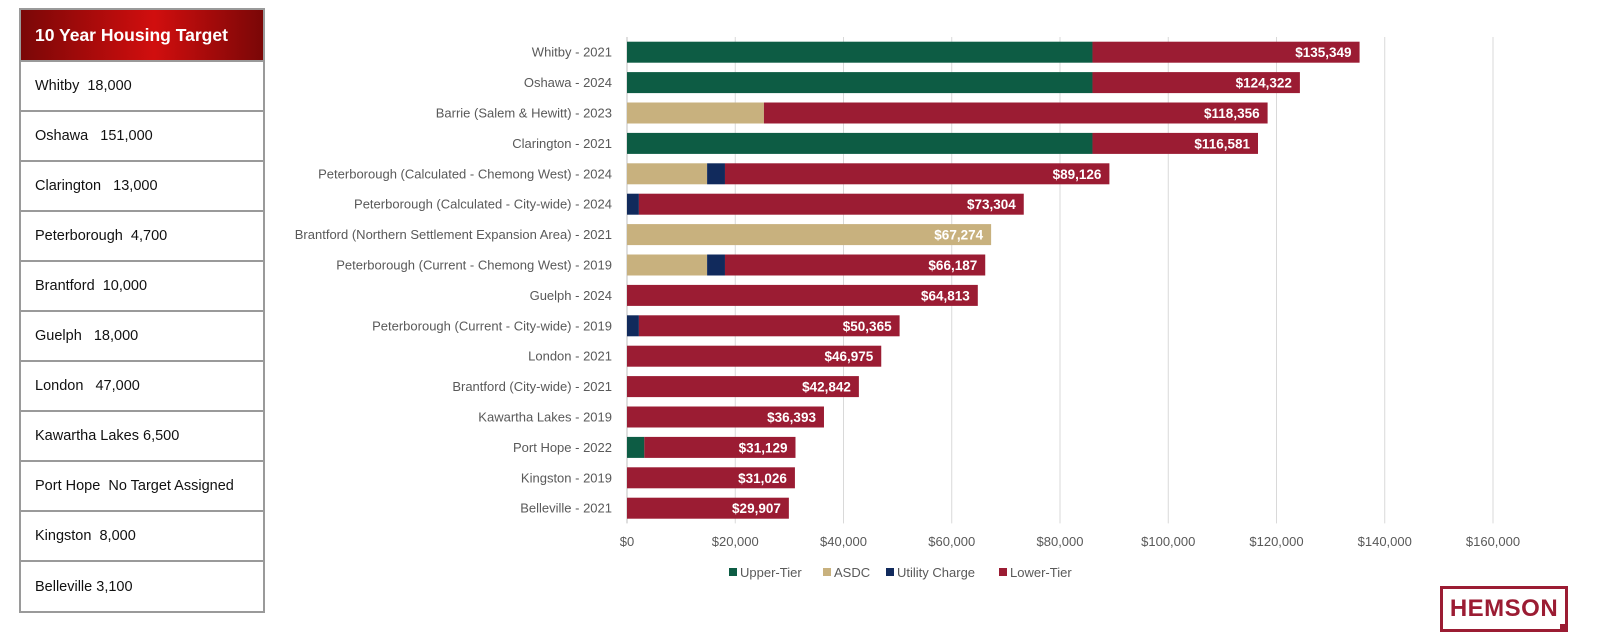 The image size is (1600, 636). What do you see at coordinates (142, 237) in the screenshot?
I see `housing-target-row: Peterborough 4,700` at bounding box center [142, 237].